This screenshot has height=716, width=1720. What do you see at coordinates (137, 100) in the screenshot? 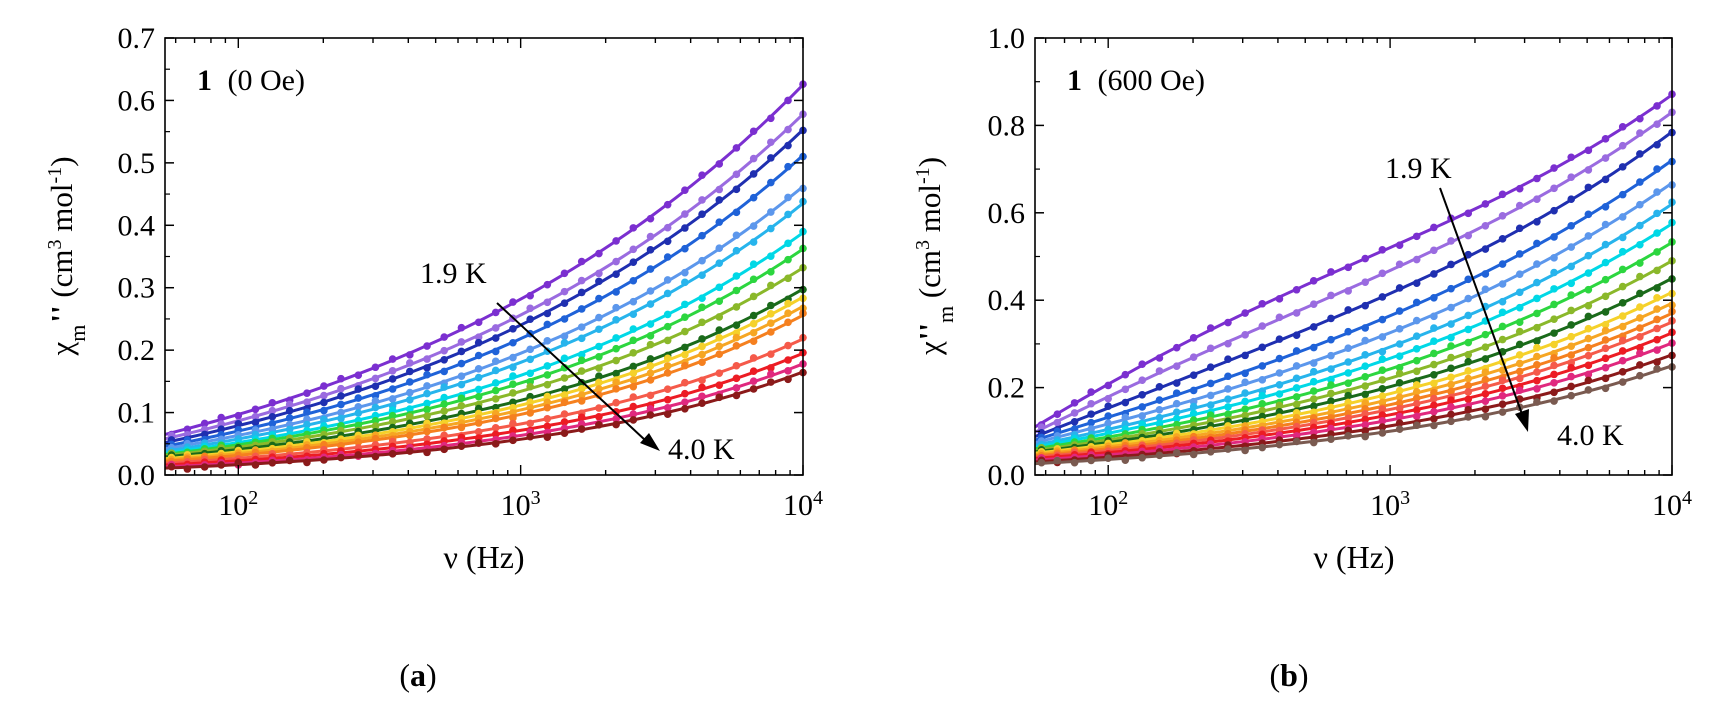
I see `panel-a-y-tick-label: 0.6` at bounding box center [137, 100].